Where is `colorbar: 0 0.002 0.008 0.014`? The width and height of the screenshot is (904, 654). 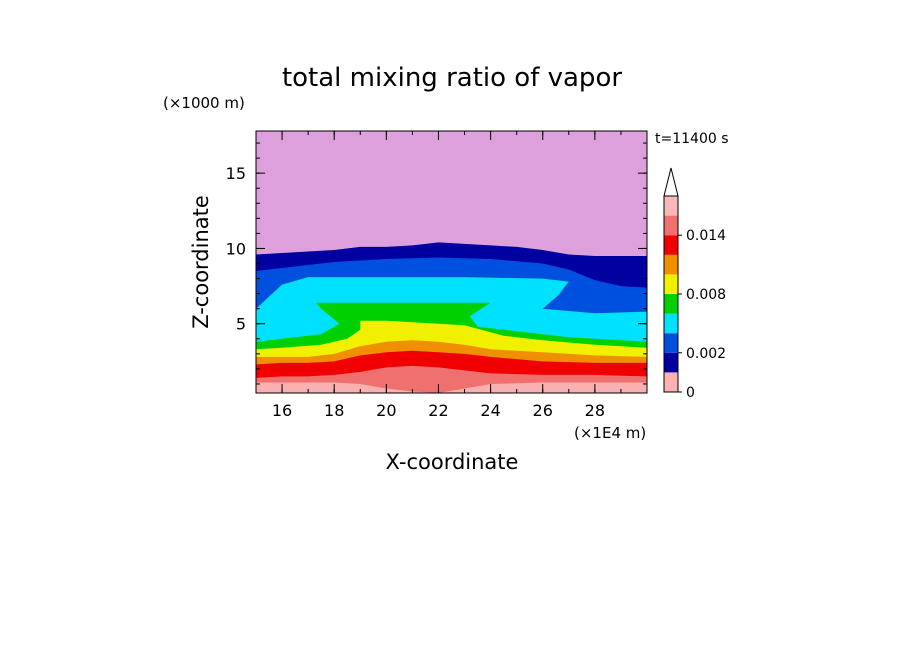
colorbar: 0 0.002 0.008 0.014 is located at coordinates (694, 284).